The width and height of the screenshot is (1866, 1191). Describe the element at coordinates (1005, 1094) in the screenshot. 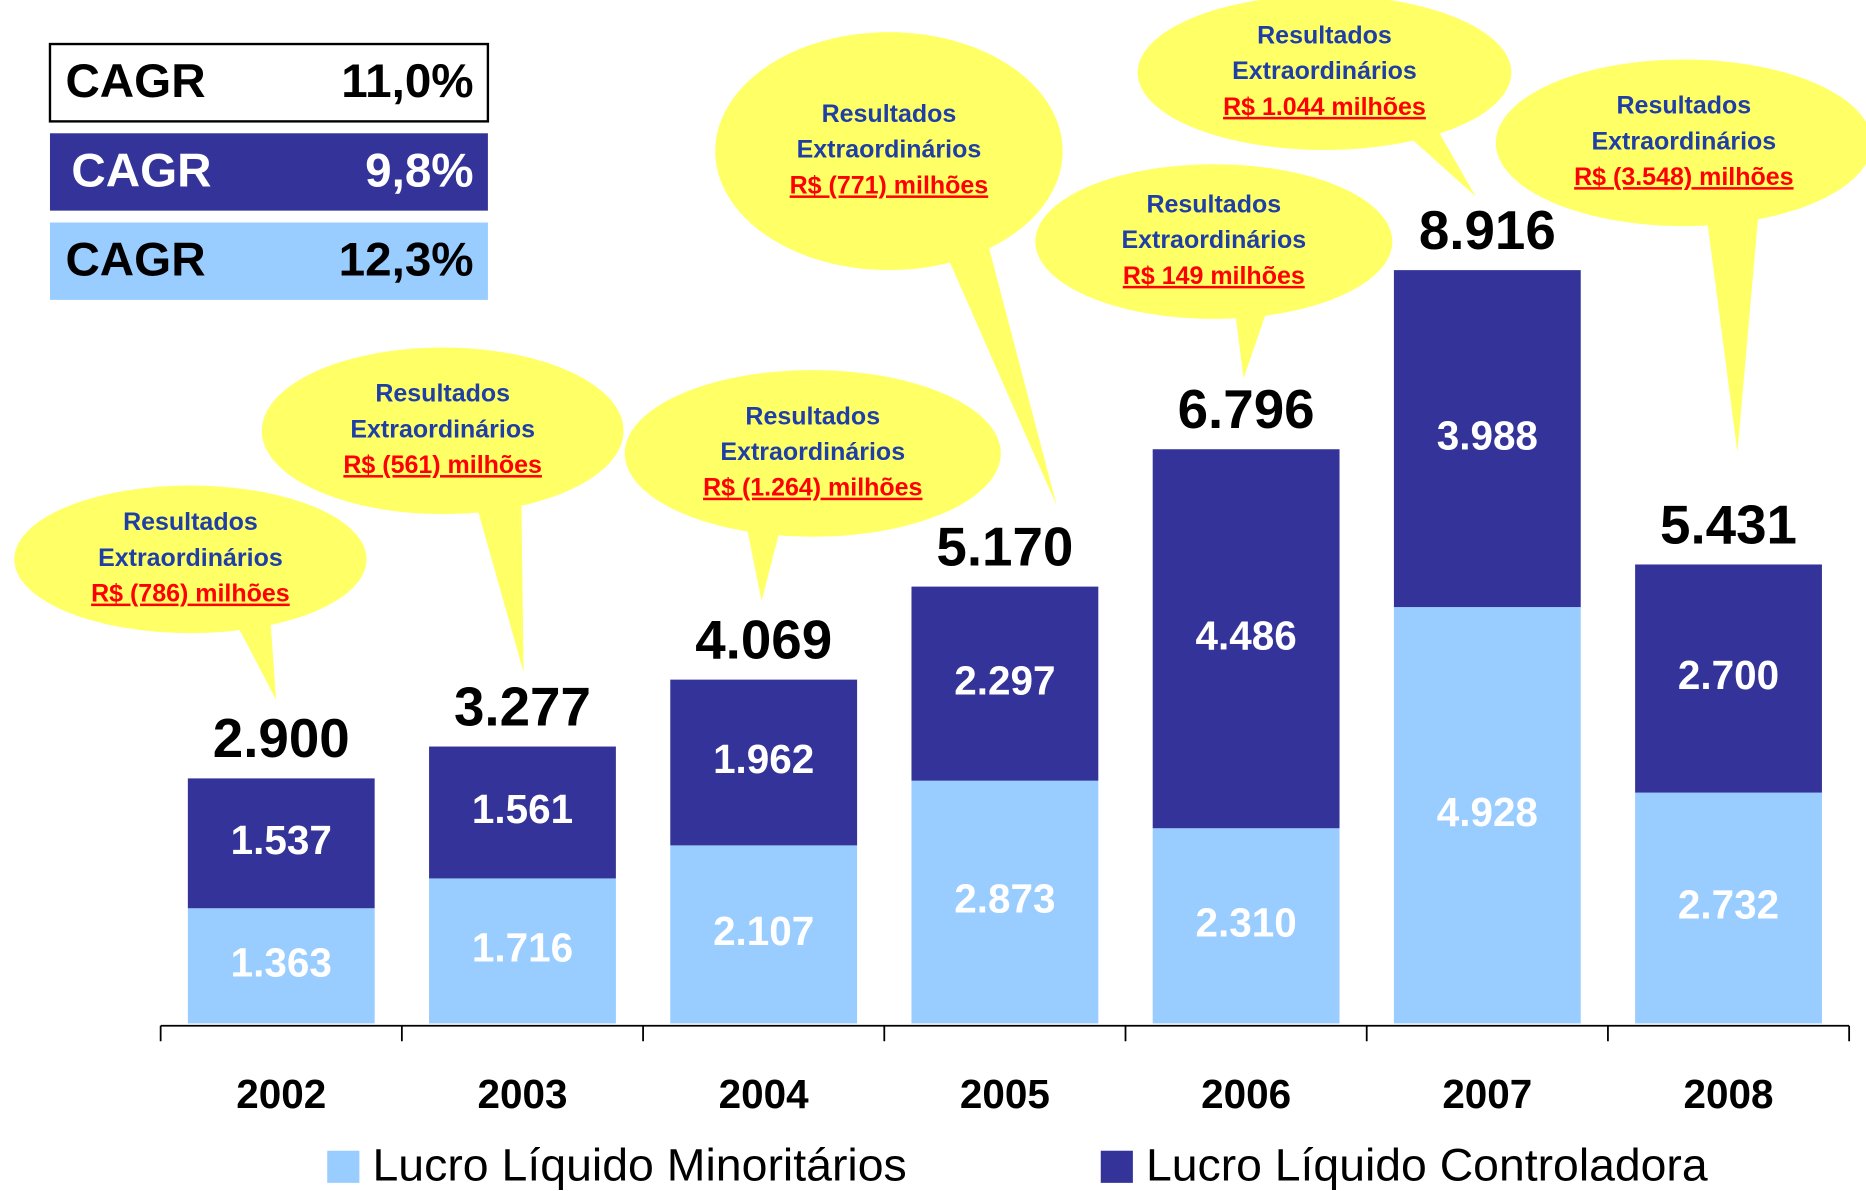

I see `x-tick-label: 2005` at that location.